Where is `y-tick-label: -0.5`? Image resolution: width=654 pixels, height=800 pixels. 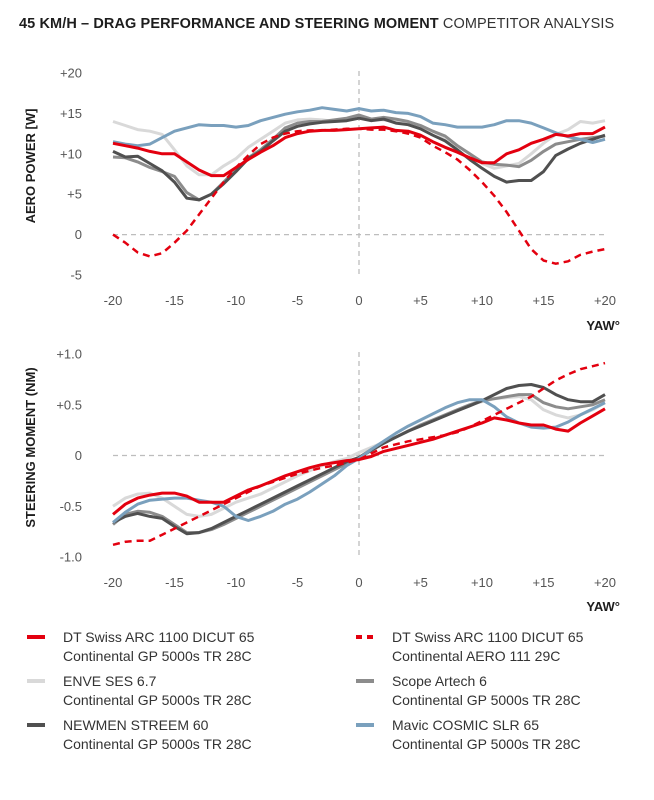 y-tick-label: -0.5 is located at coordinates (71, 506).